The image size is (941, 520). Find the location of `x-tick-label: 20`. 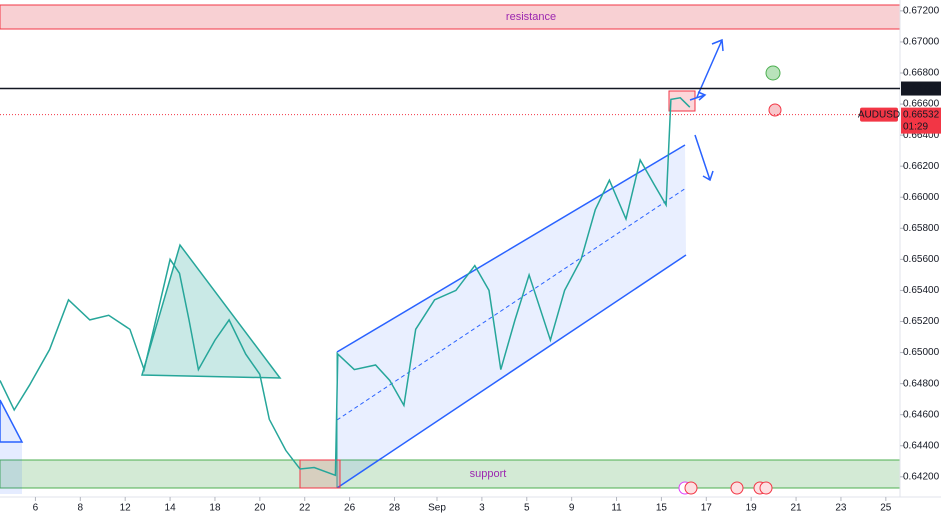

x-tick-label: 20 is located at coordinates (260, 508).